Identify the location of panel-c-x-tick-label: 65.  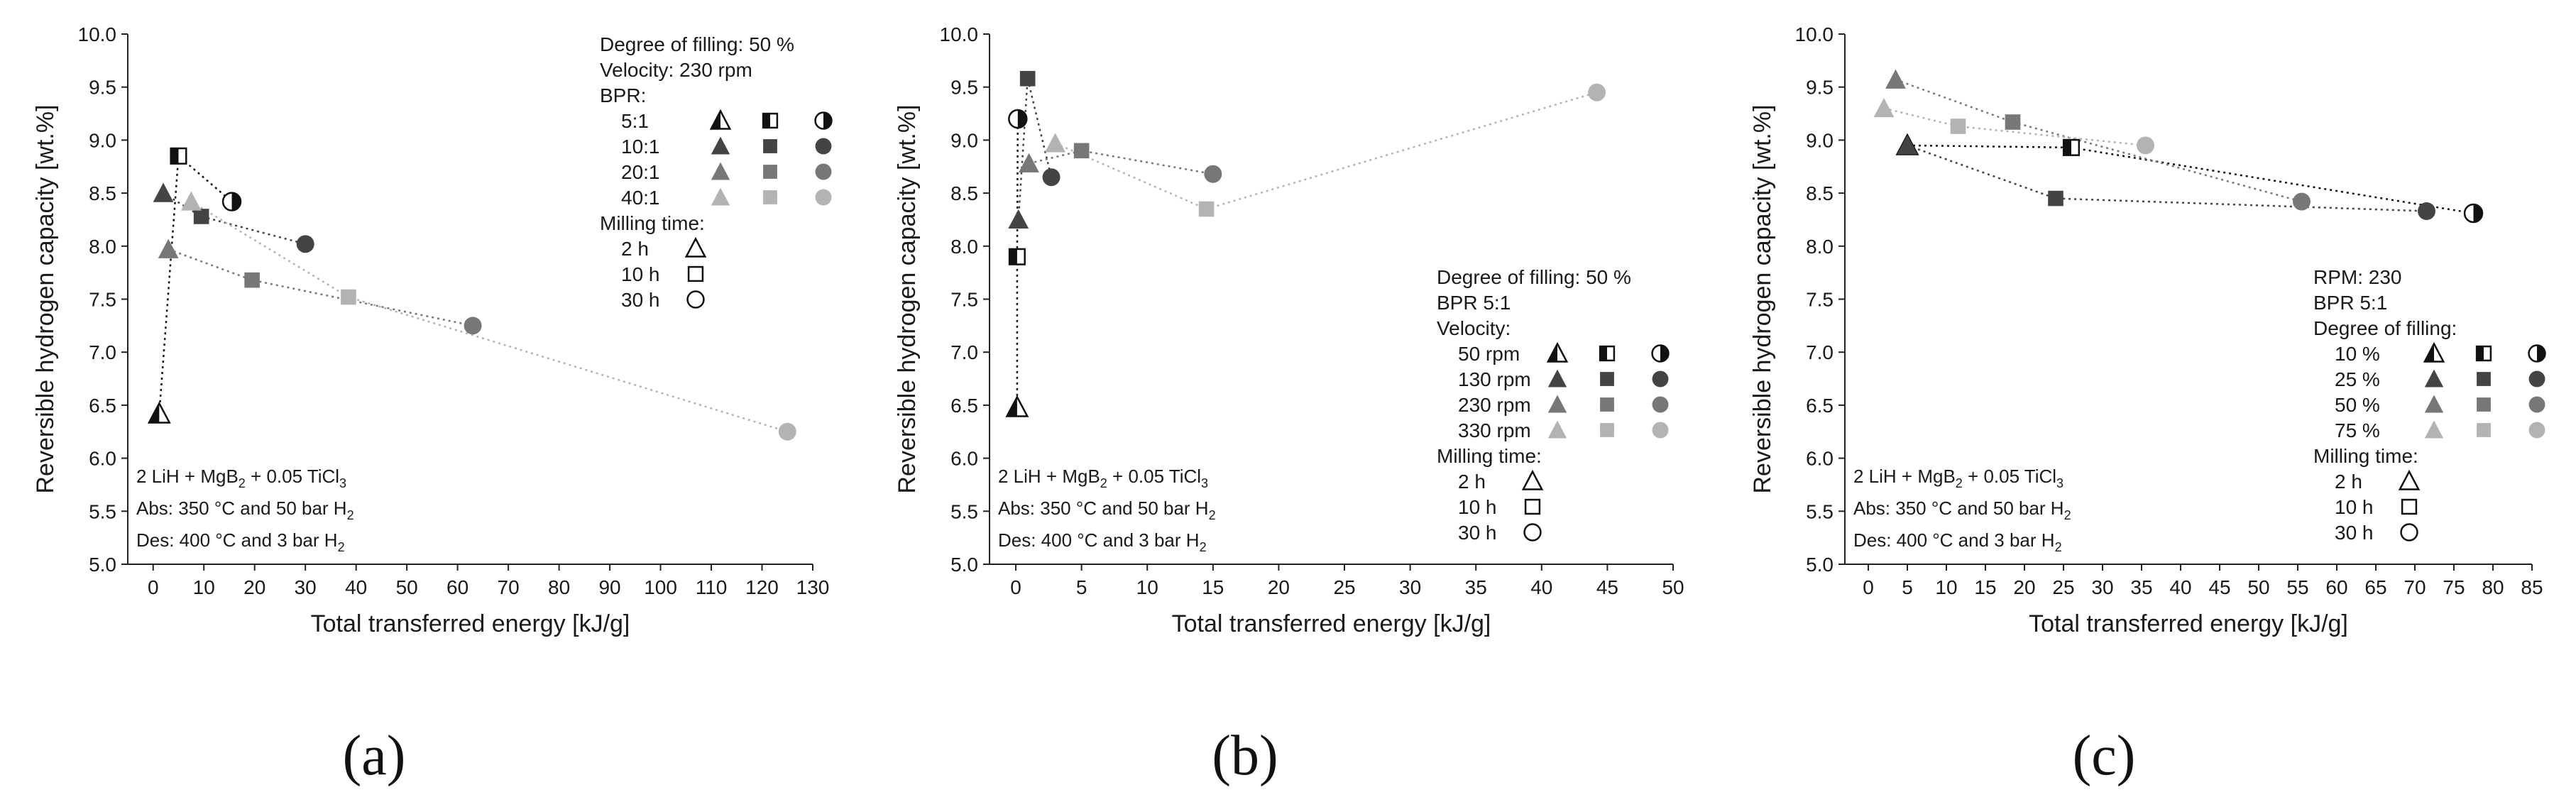
(2375, 587).